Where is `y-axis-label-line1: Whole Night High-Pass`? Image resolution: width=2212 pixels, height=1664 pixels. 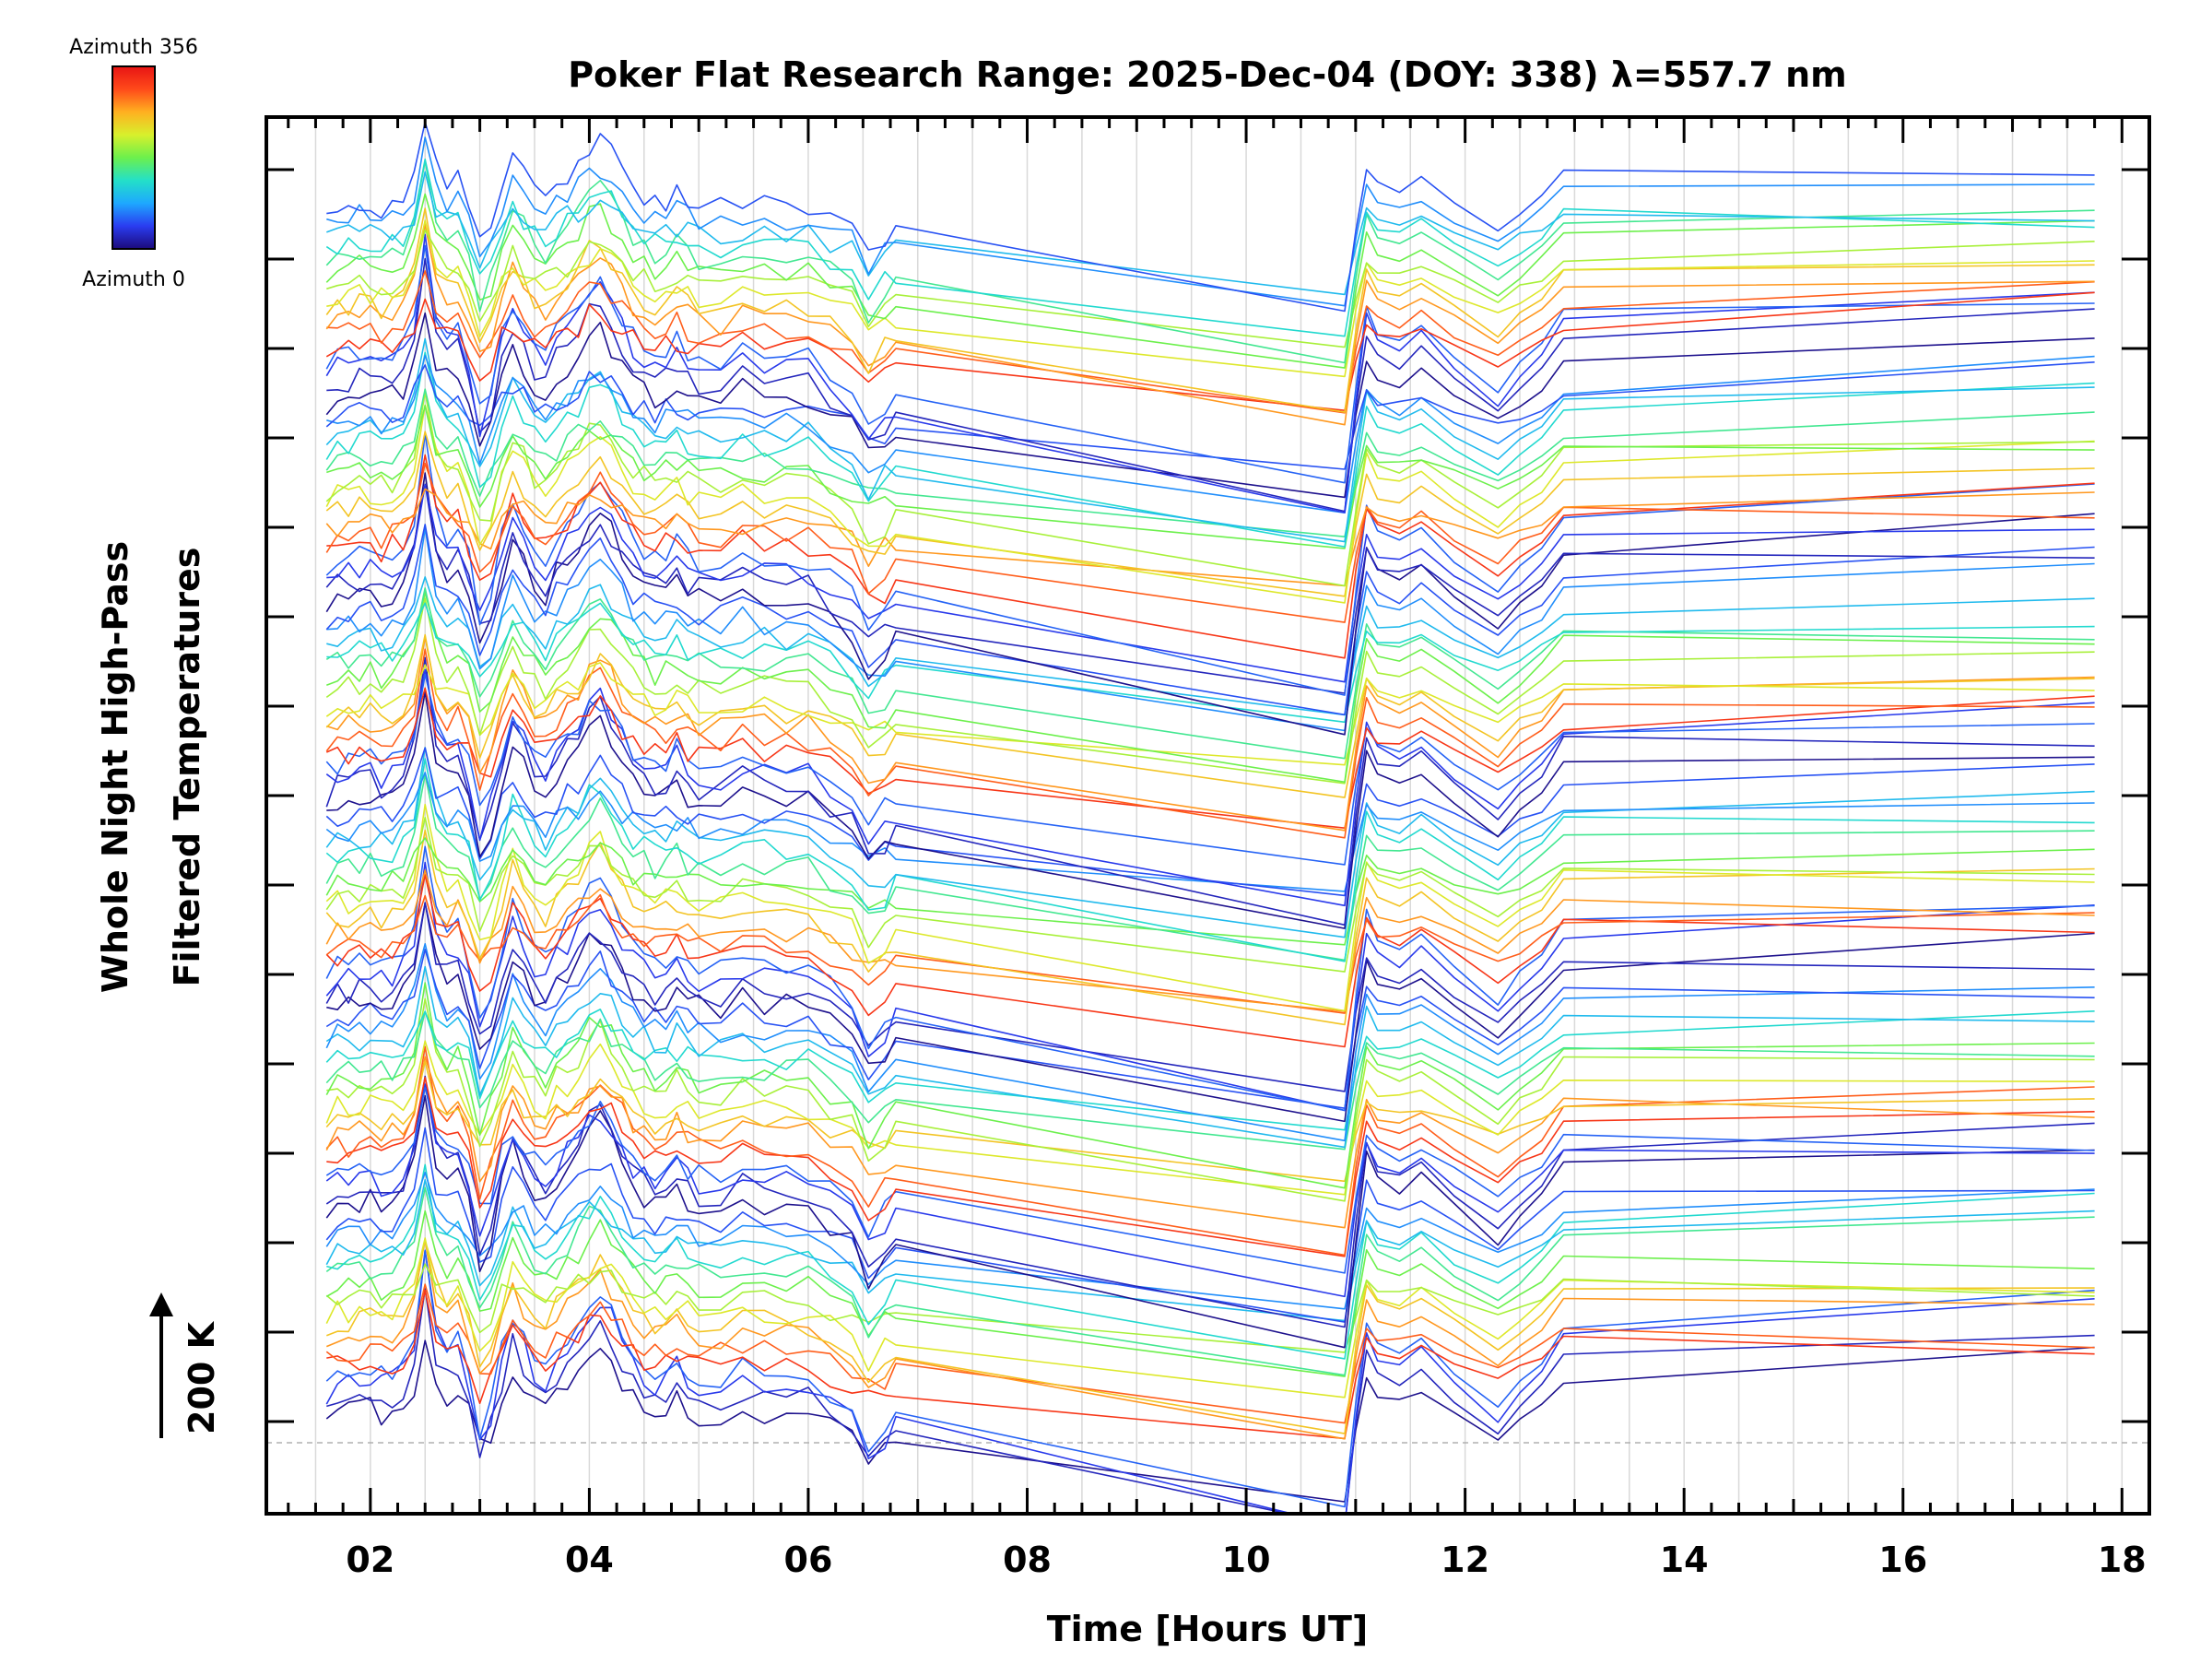
y-axis-label-line1: Whole Night High-Pass is located at coordinates (115, 767).